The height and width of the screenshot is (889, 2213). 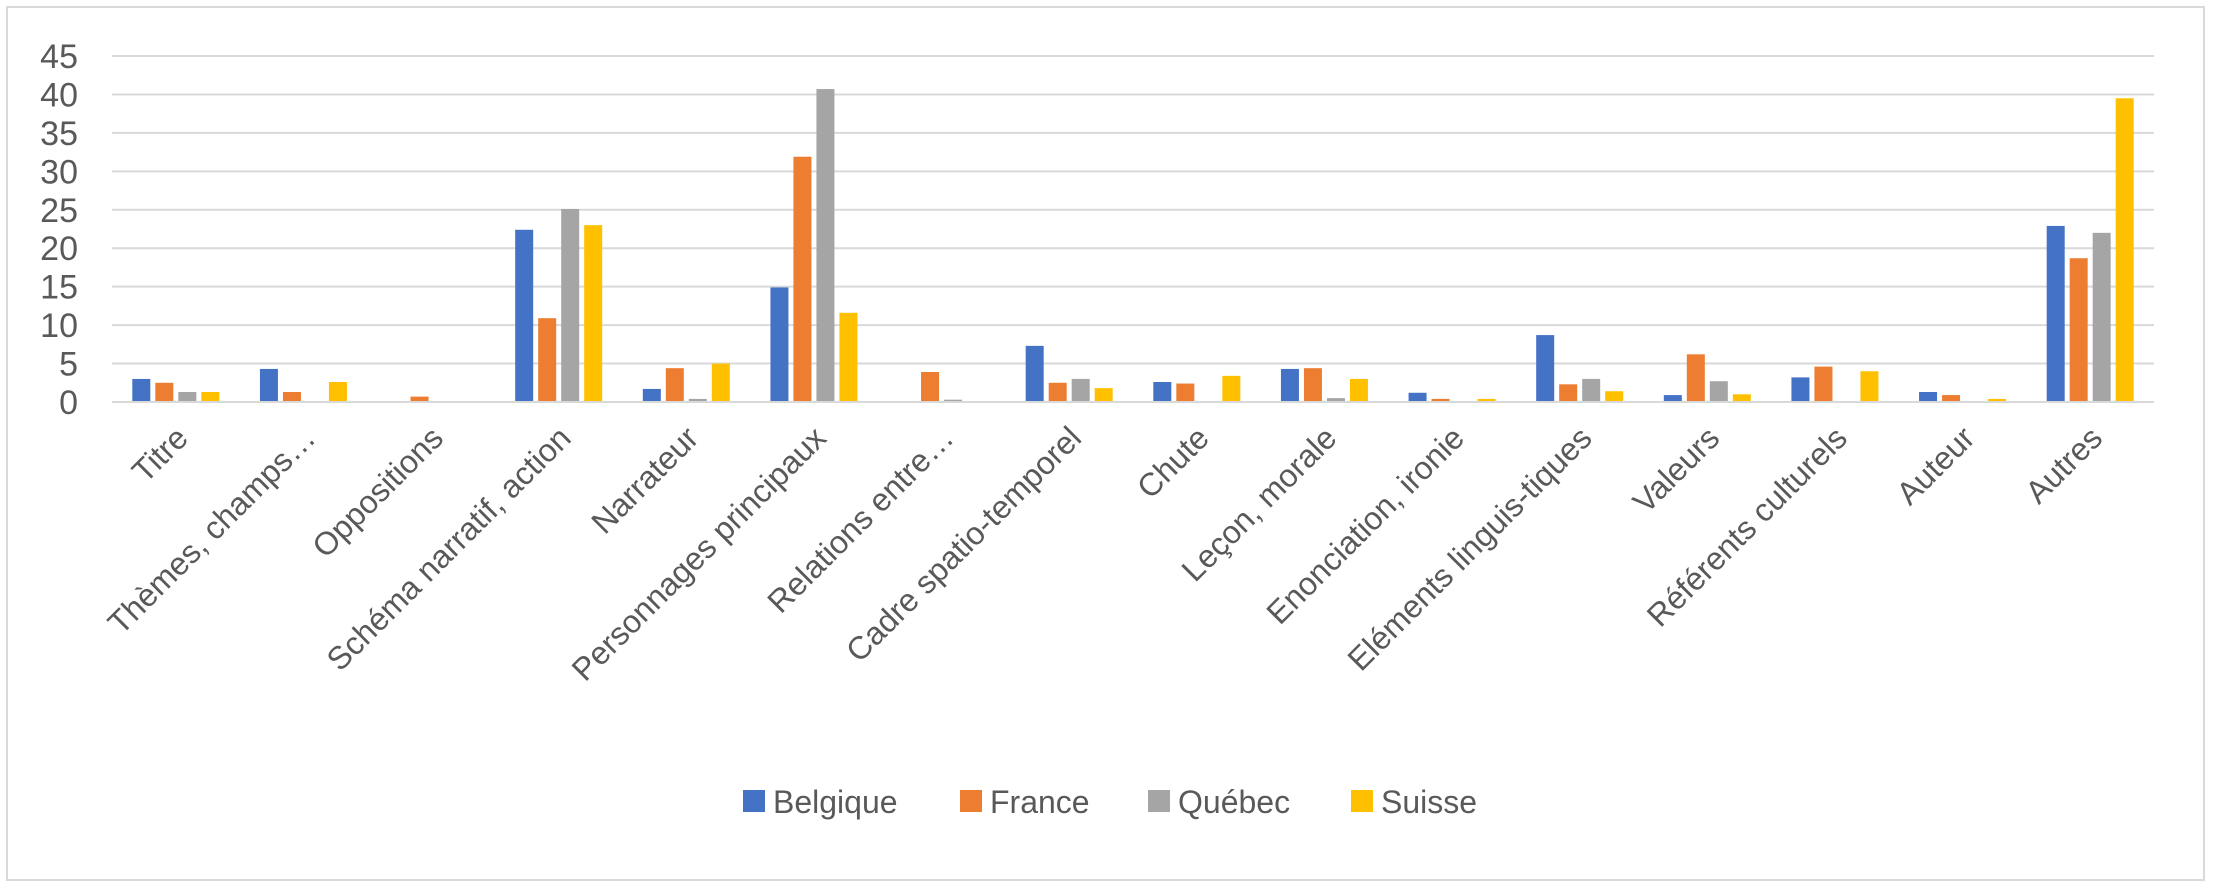 I want to click on category-label: Cadre spatio-temporel, so click(x=963, y=543).